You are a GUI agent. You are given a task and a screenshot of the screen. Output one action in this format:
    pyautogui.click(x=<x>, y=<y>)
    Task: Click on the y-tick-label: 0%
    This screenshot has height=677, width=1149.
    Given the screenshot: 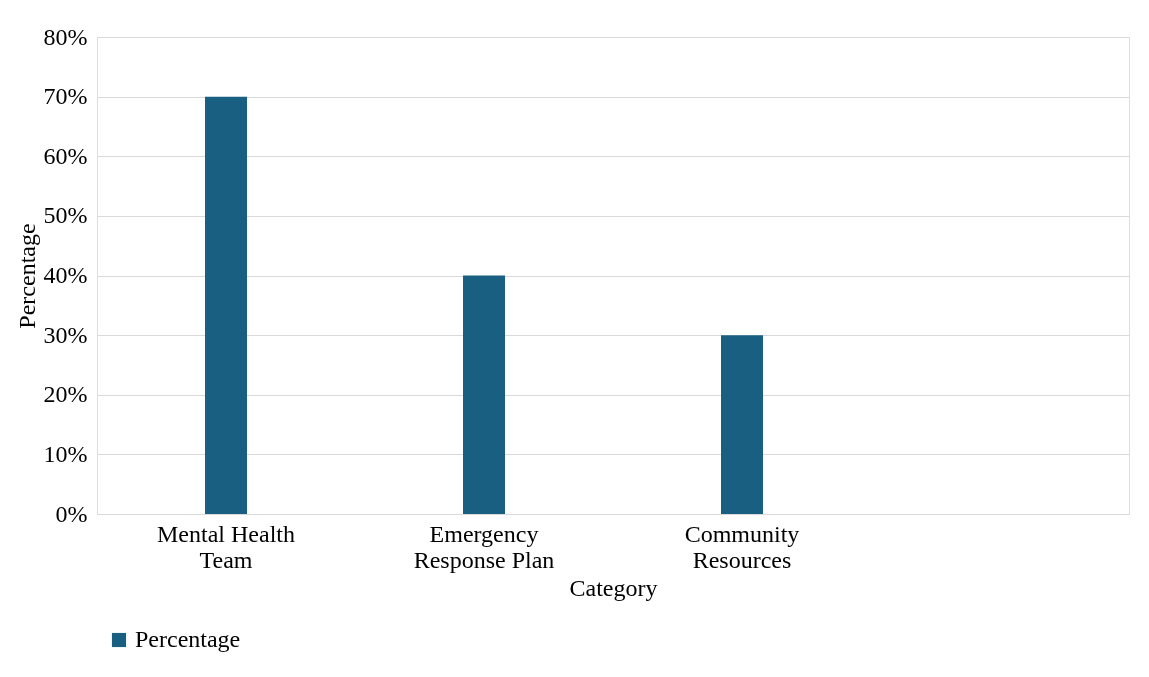 What is the action you would take?
    pyautogui.click(x=71, y=513)
    